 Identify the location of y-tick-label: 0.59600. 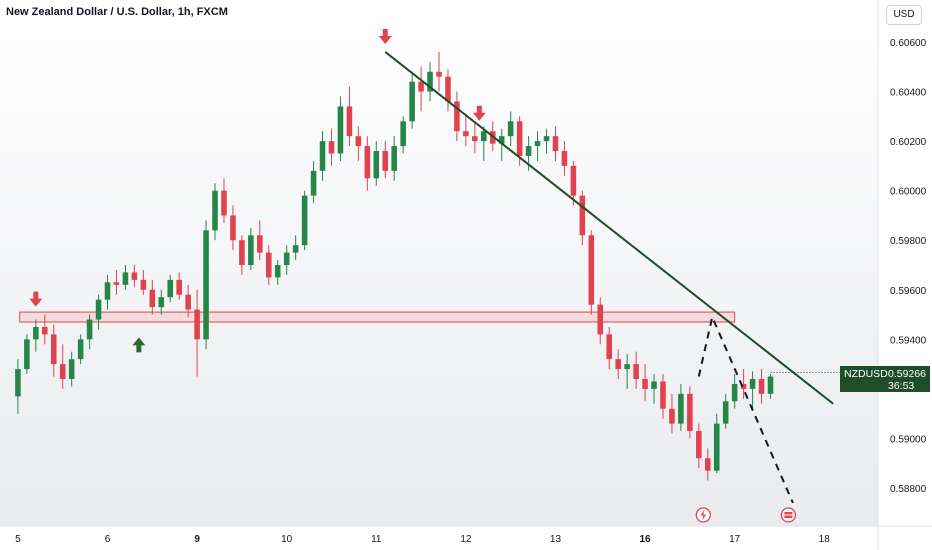
(908, 291).